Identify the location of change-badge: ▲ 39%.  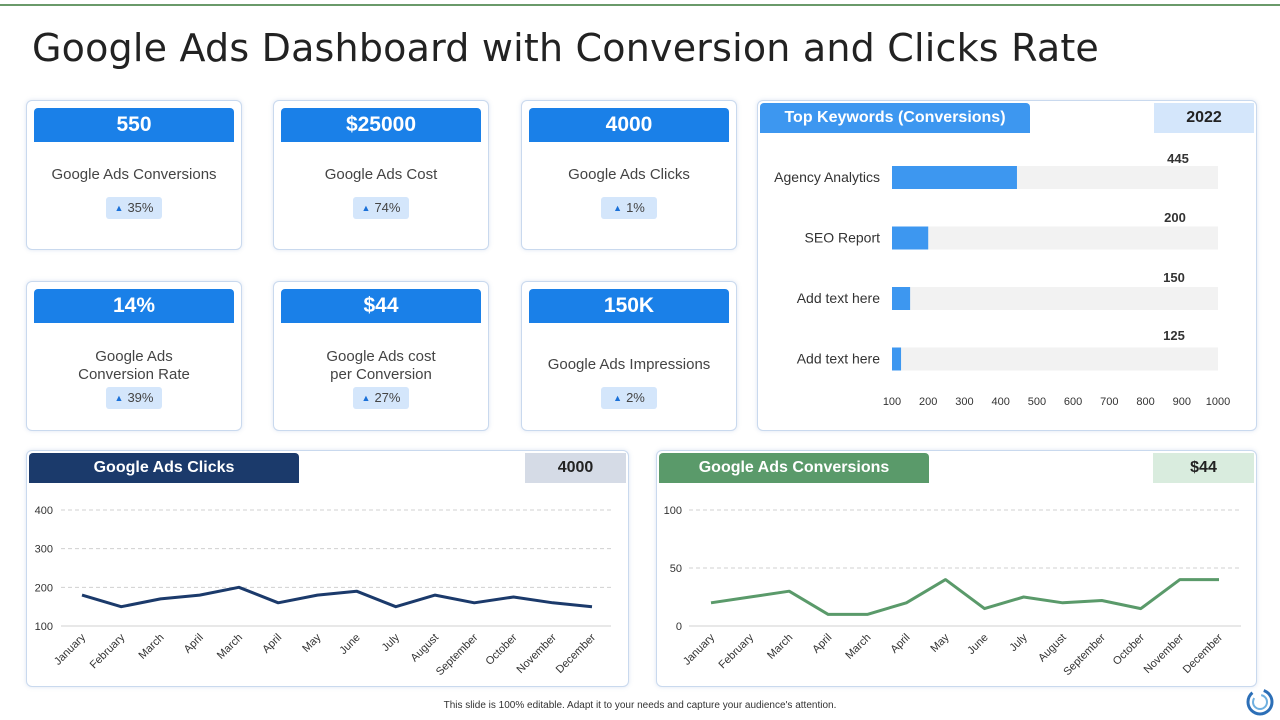
(134, 398).